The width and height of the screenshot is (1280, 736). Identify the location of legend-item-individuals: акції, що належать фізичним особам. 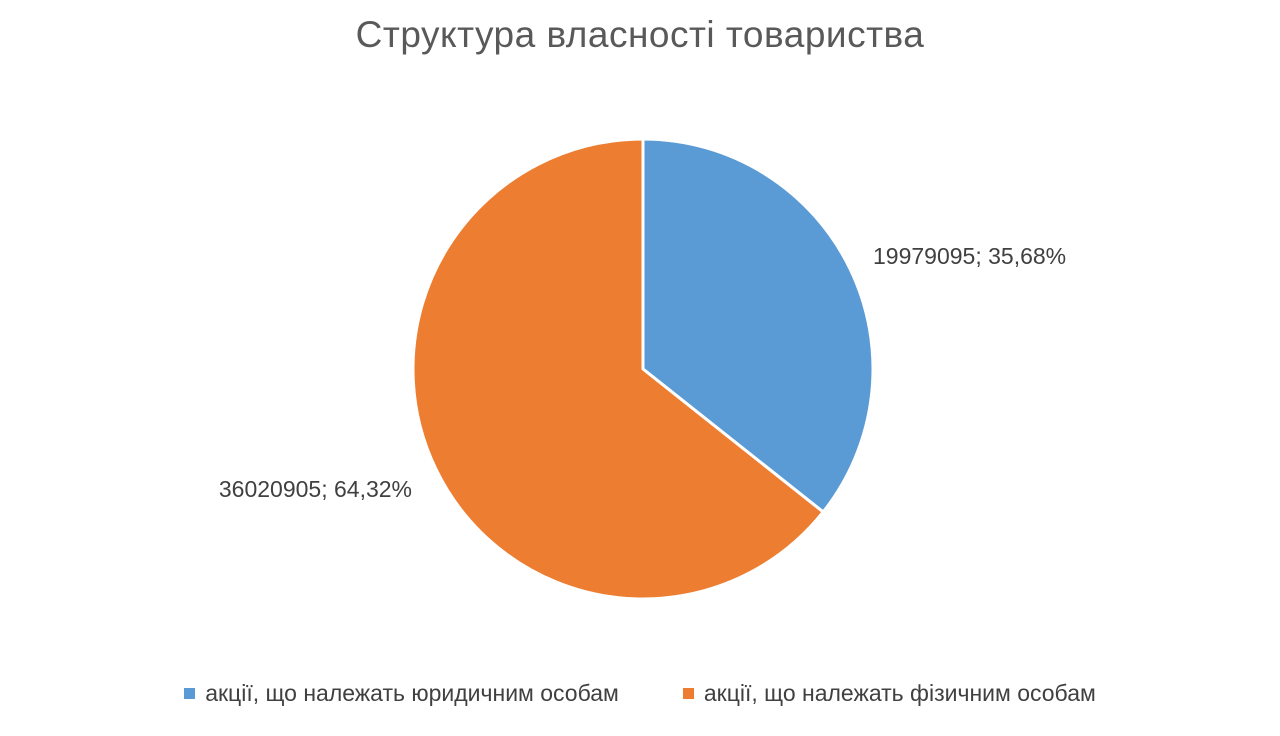
(889, 693).